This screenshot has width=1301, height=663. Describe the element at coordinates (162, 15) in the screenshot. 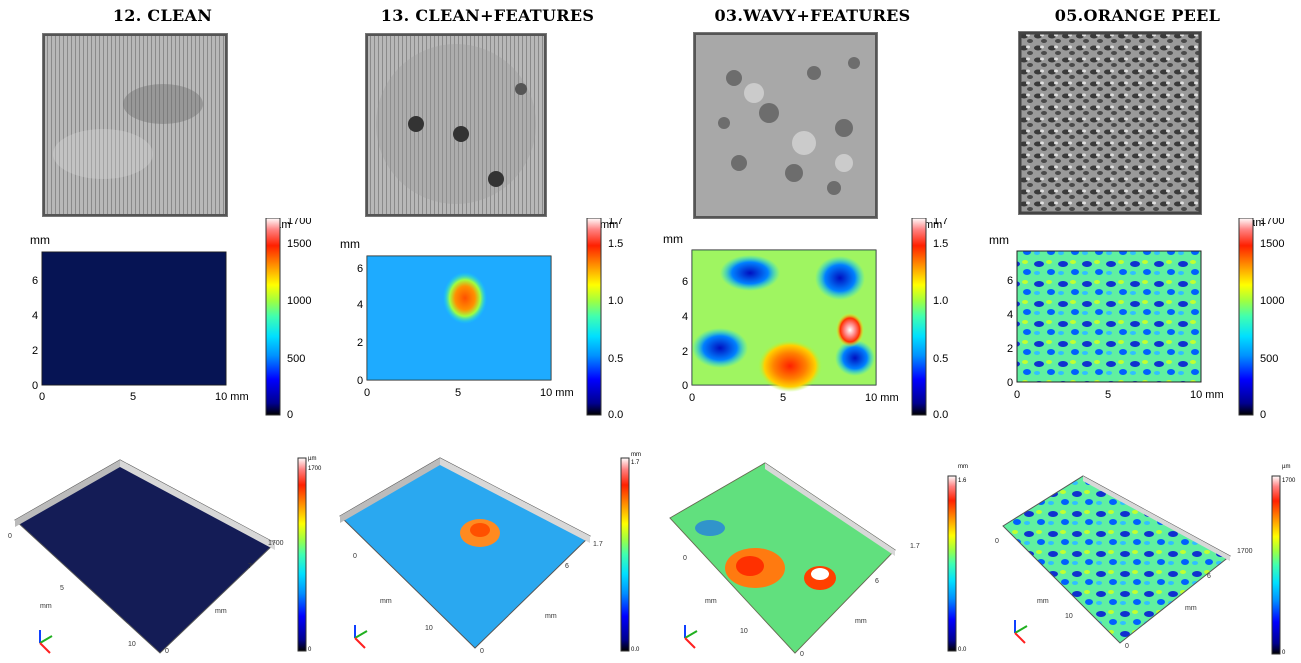

I see `panel-title: 12. CLEAN` at that location.